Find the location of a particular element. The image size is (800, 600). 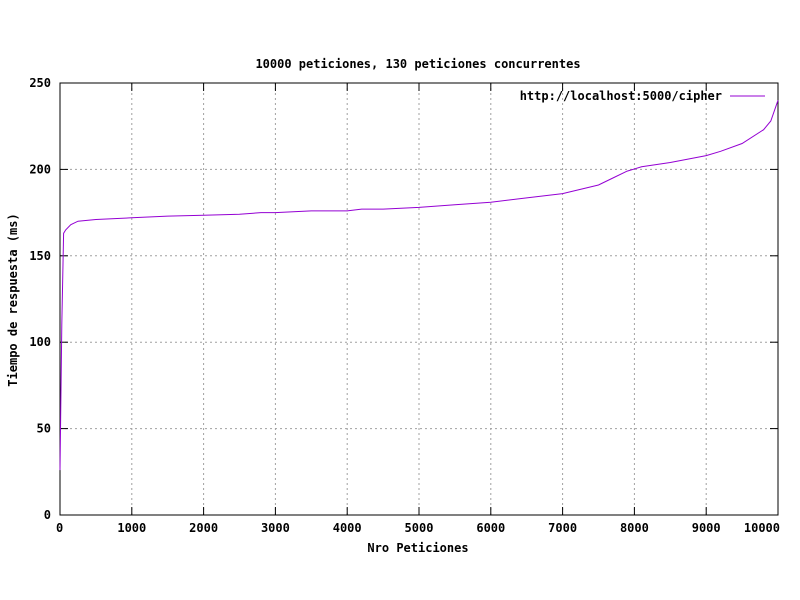

y-tick-label: 150 is located at coordinates (40, 256).